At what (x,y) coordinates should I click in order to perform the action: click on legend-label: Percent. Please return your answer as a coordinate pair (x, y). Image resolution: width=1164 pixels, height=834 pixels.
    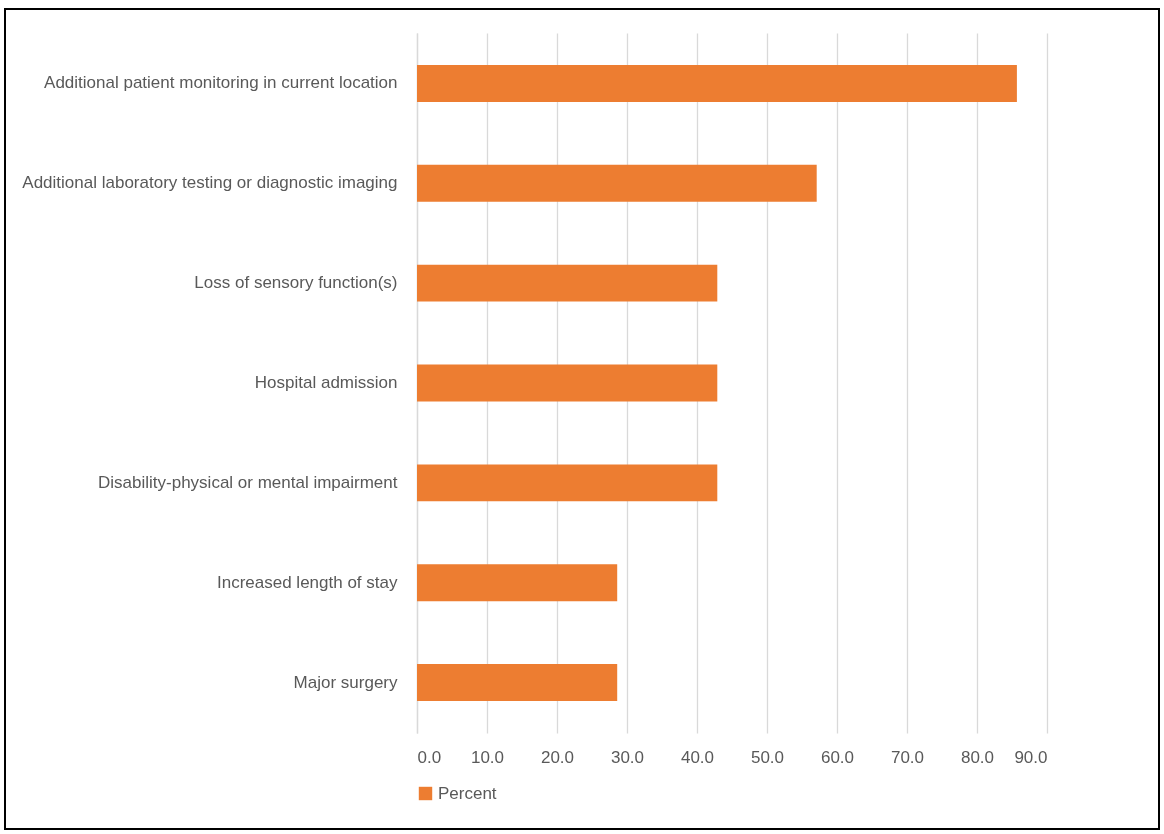
    Looking at the image, I should click on (467, 793).